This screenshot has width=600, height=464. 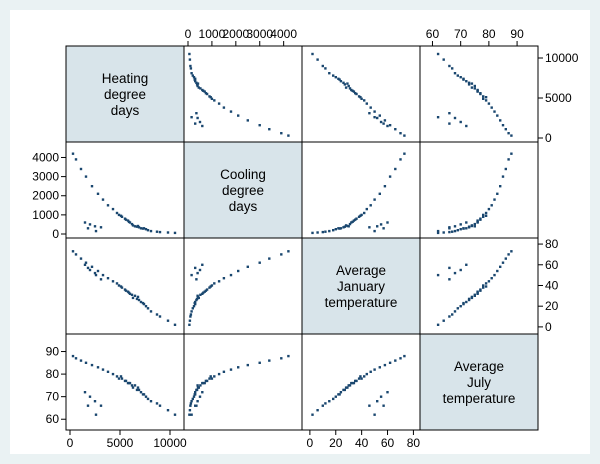 I want to click on tick-label: 60, so click(x=552, y=265).